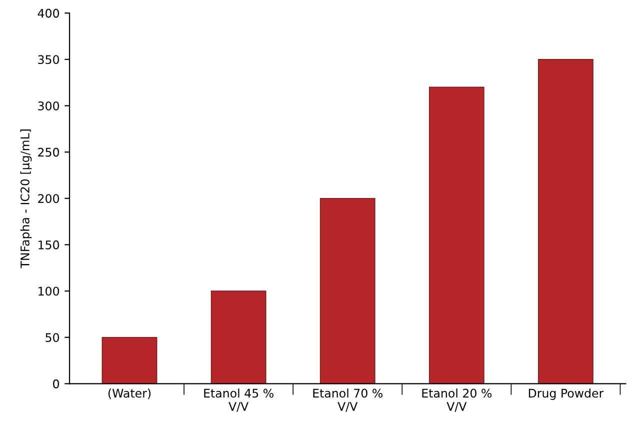 The image size is (632, 436). Describe the element at coordinates (129, 394) in the screenshot. I see `x-tick-label: (Water)` at that location.